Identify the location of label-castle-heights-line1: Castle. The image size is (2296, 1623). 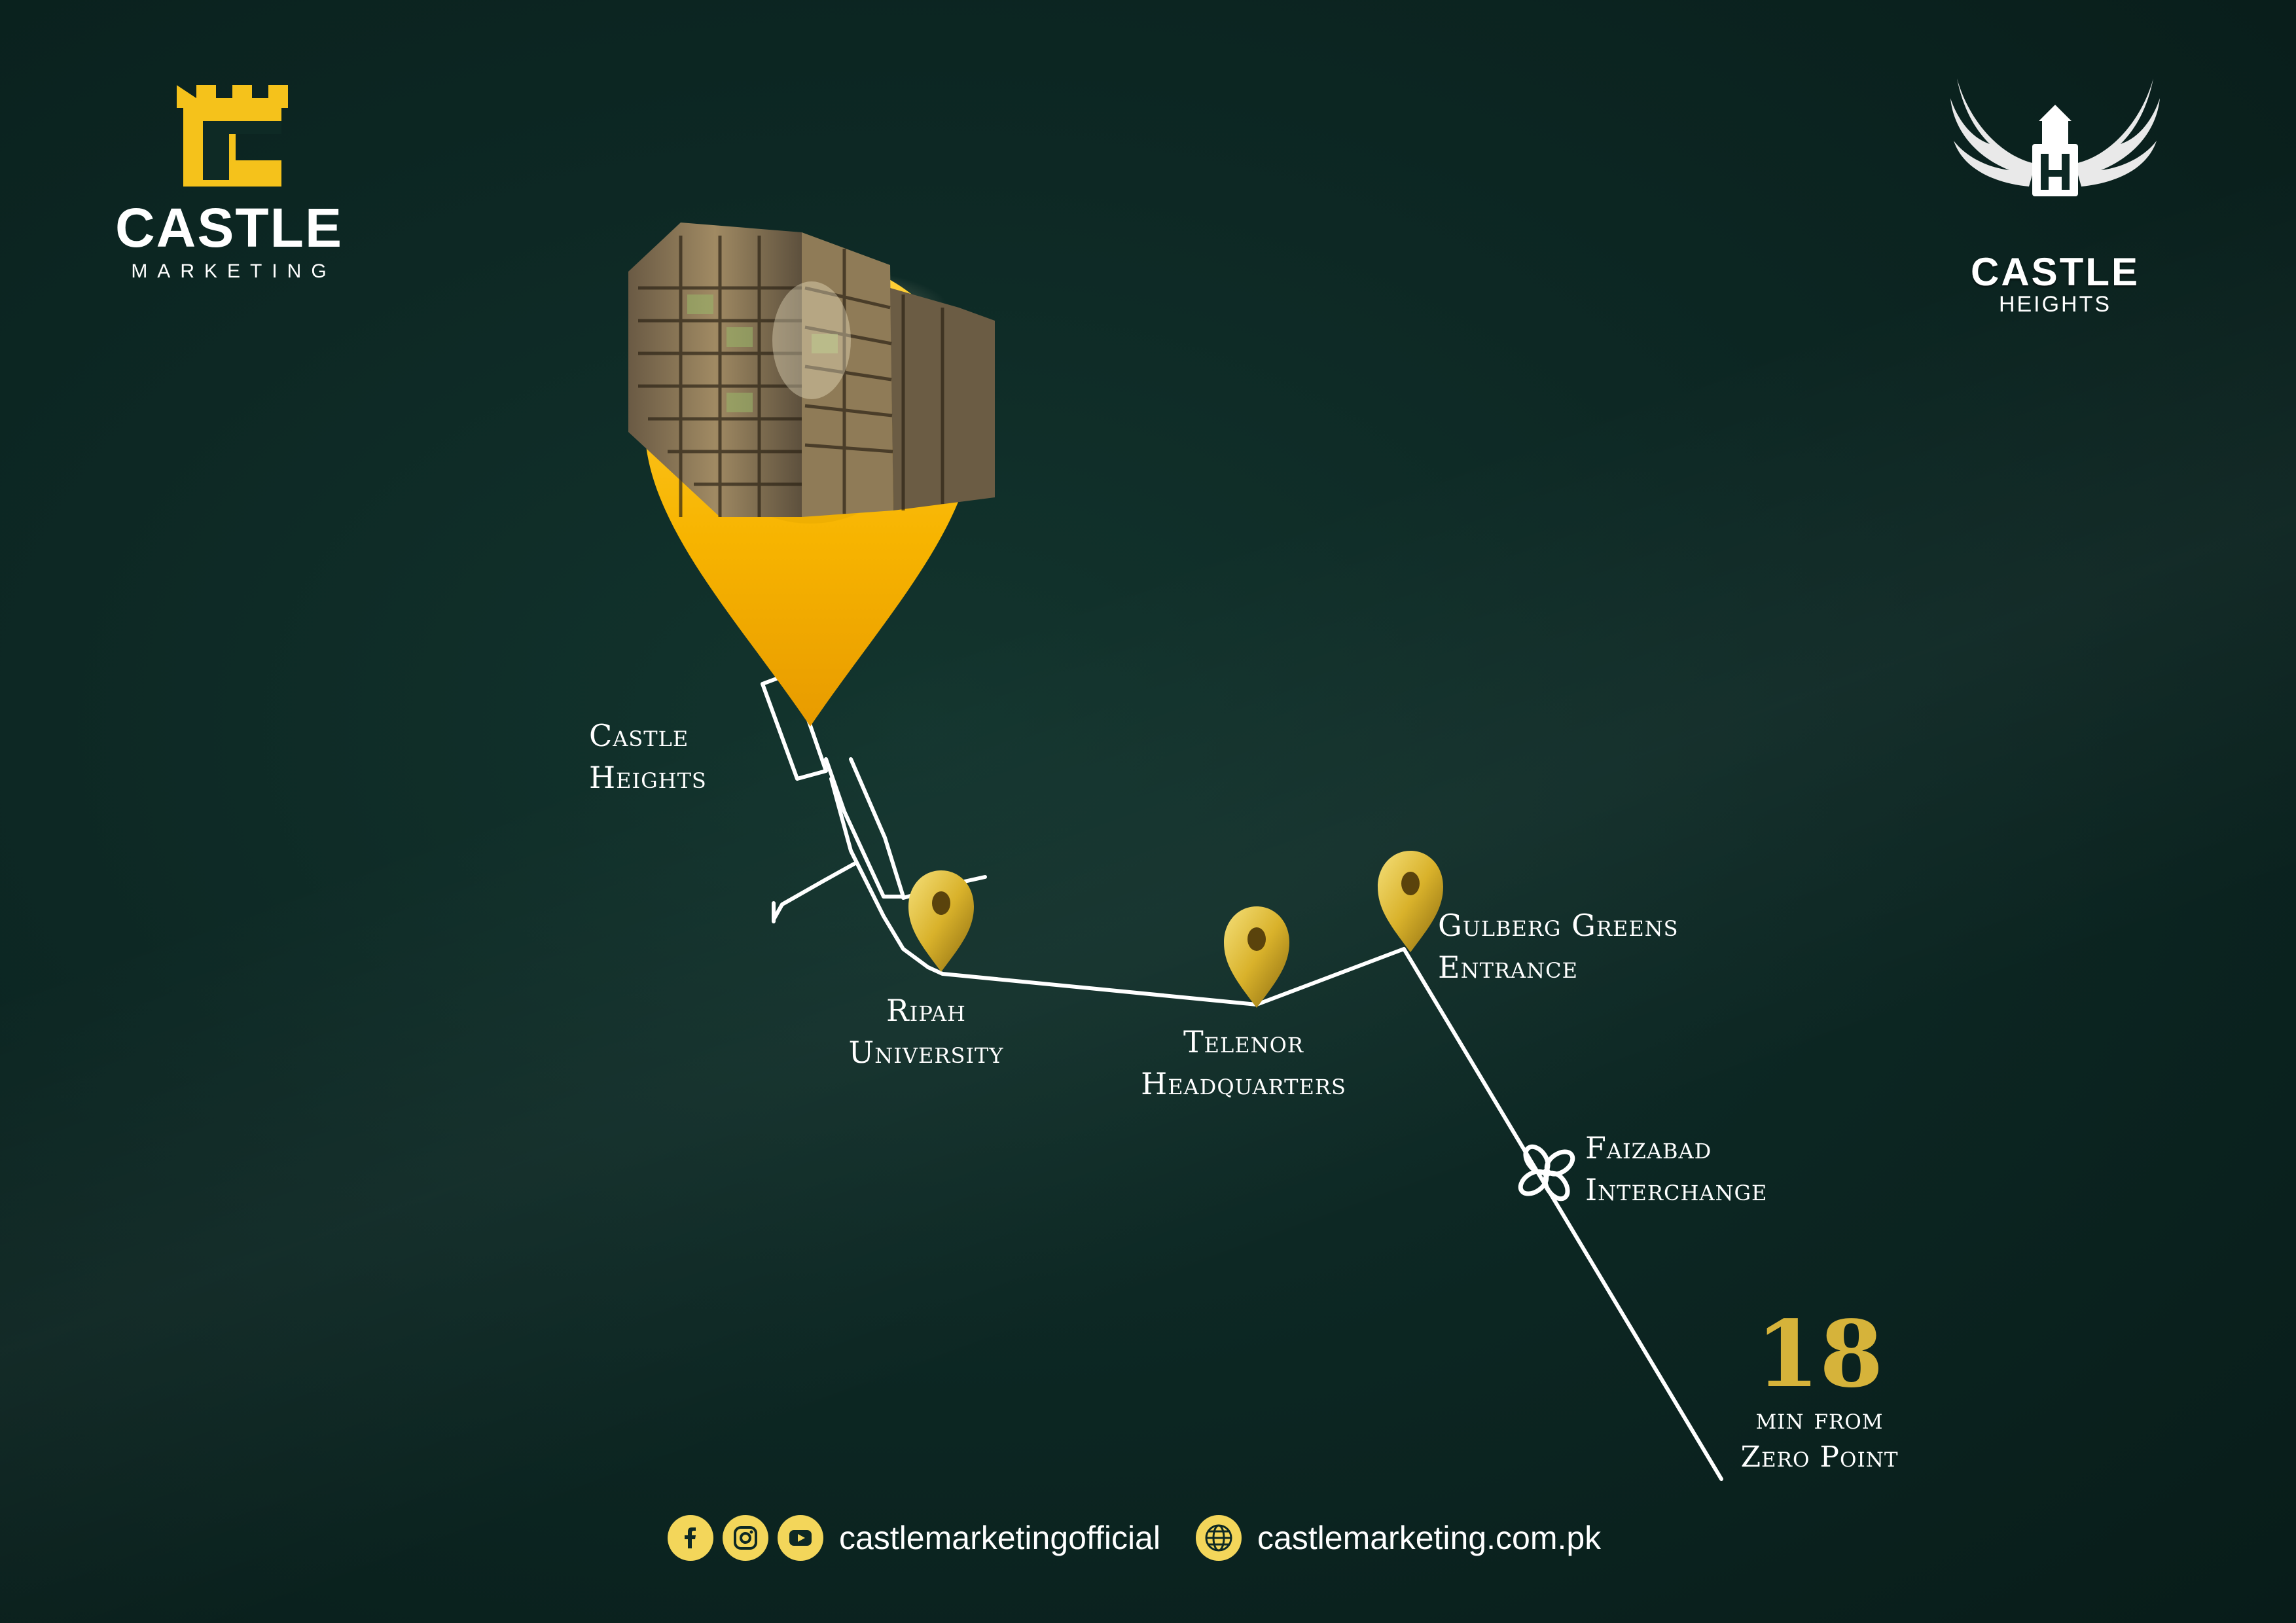
(639, 735).